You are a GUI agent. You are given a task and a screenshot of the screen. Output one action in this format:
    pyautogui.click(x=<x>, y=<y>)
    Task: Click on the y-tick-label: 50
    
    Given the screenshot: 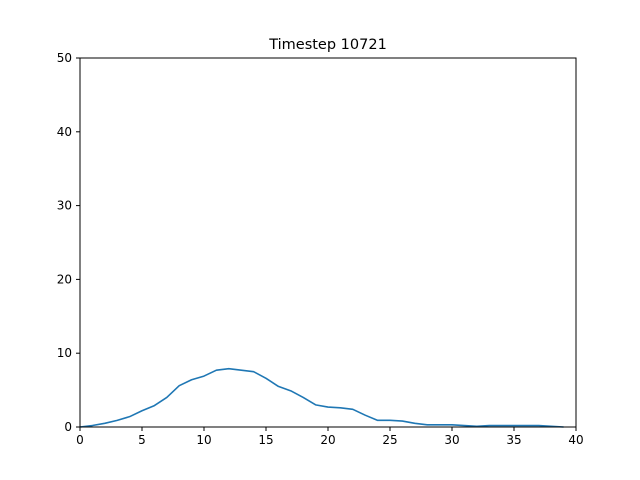 What is the action you would take?
    pyautogui.click(x=64, y=58)
    